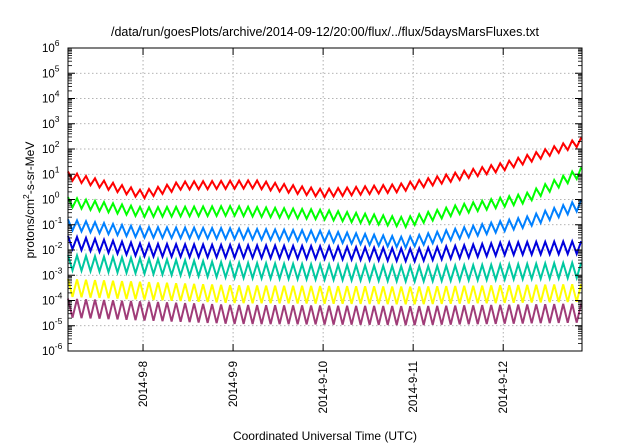  What do you see at coordinates (52, 299) in the screenshot?
I see `y-tick-label: 10⁻⁴` at bounding box center [52, 299].